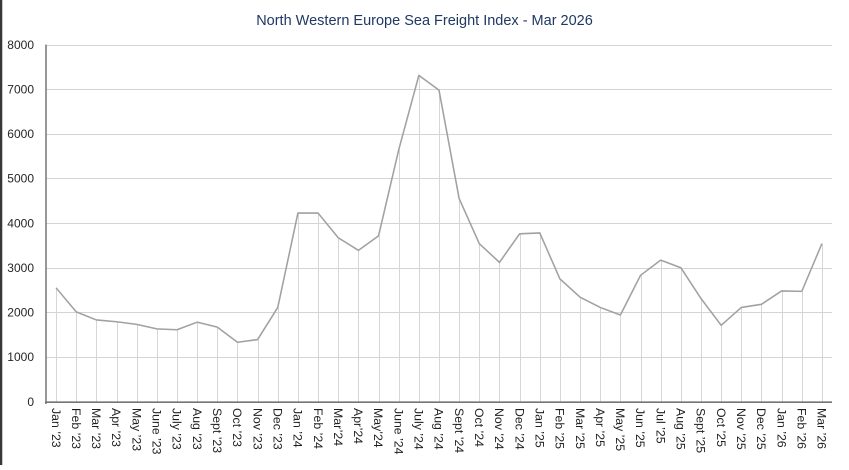 This screenshot has height=470, width=849. What do you see at coordinates (30, 402) in the screenshot?
I see `svg-text: 0` at bounding box center [30, 402].